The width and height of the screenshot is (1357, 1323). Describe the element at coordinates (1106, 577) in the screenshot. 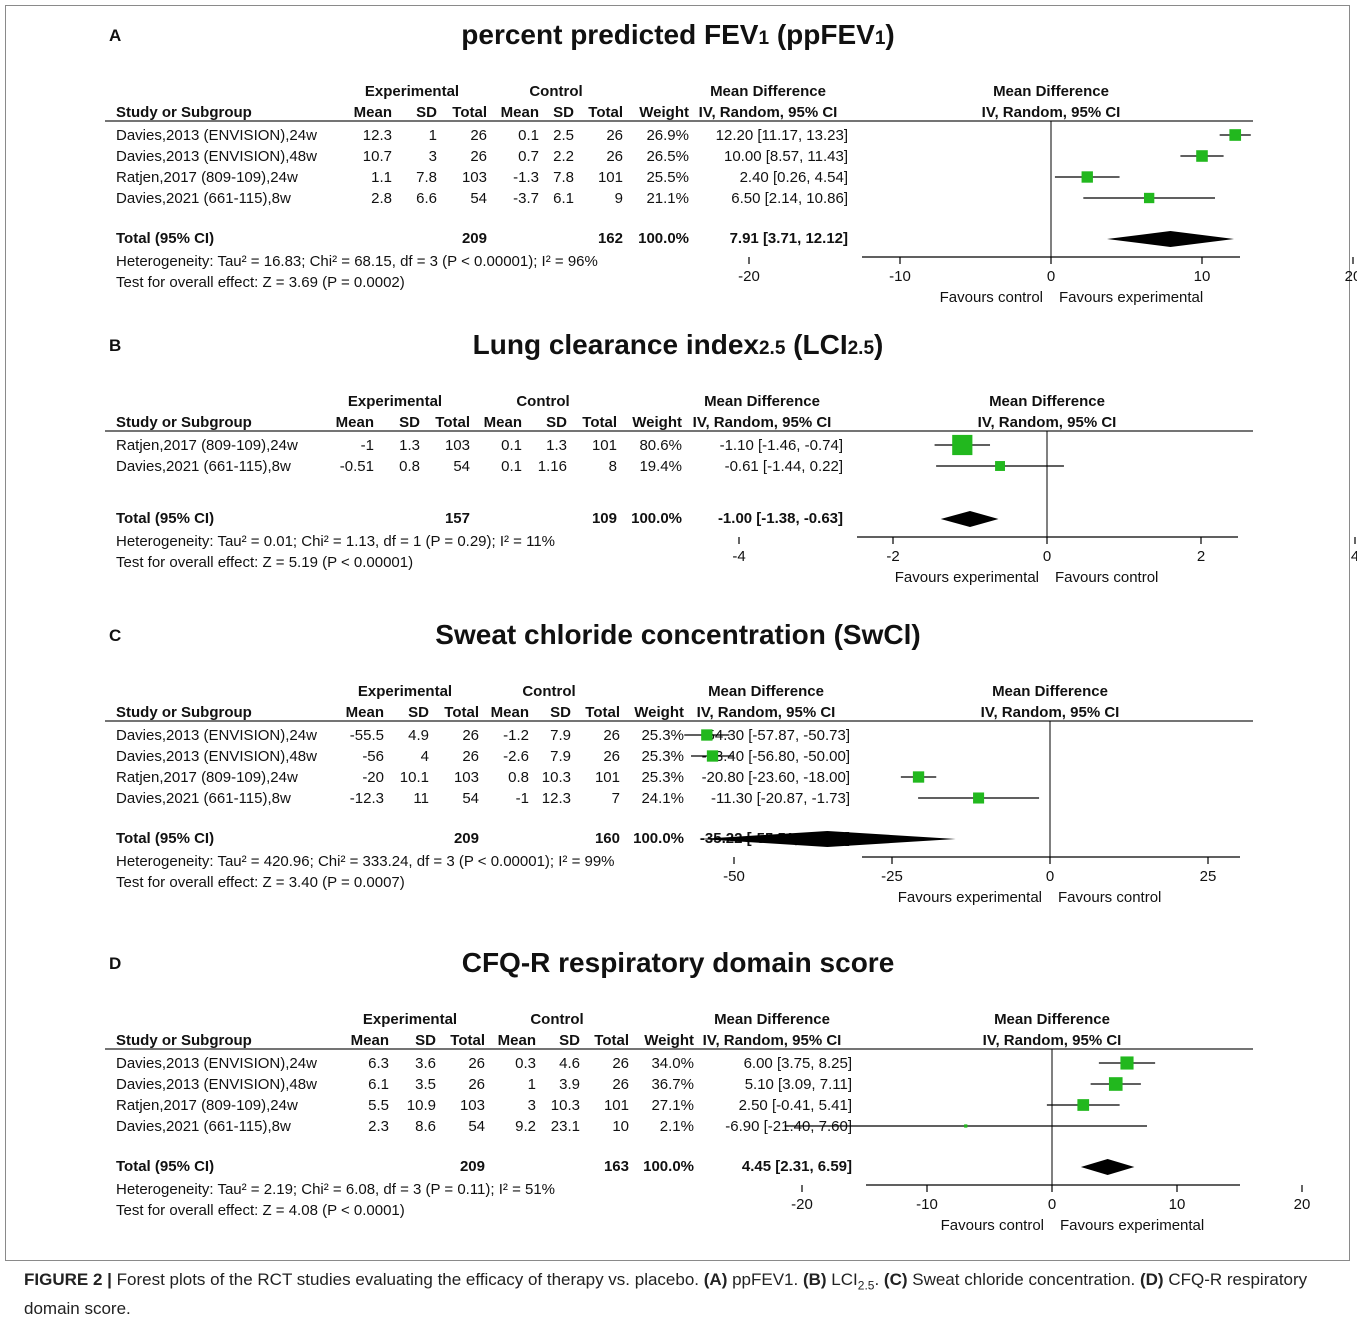

I see `favours-right-label: Favours control` at that location.